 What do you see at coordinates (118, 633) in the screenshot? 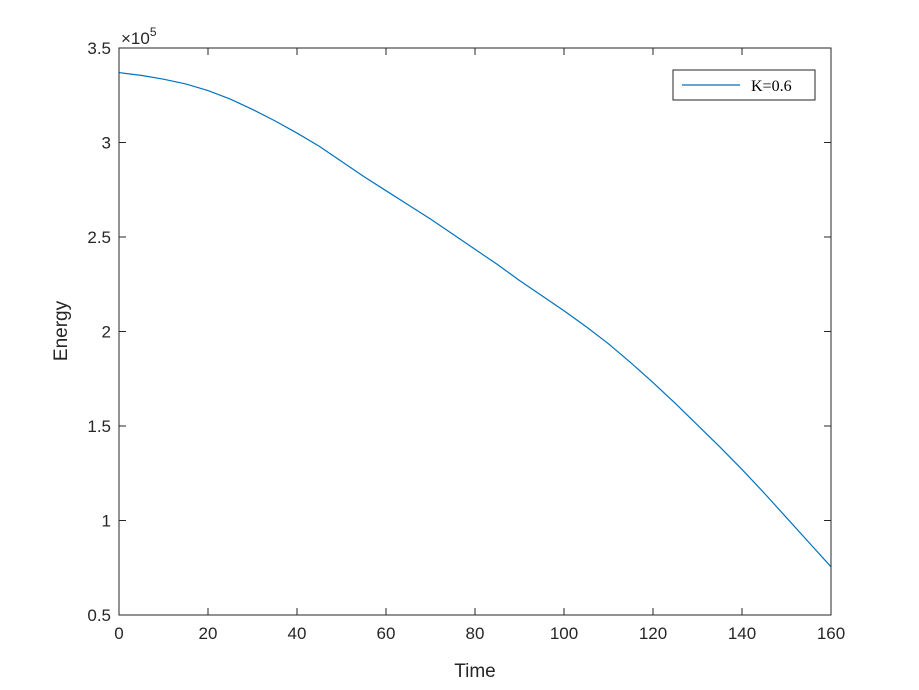
I see `x-tick-label: 0` at bounding box center [118, 633].